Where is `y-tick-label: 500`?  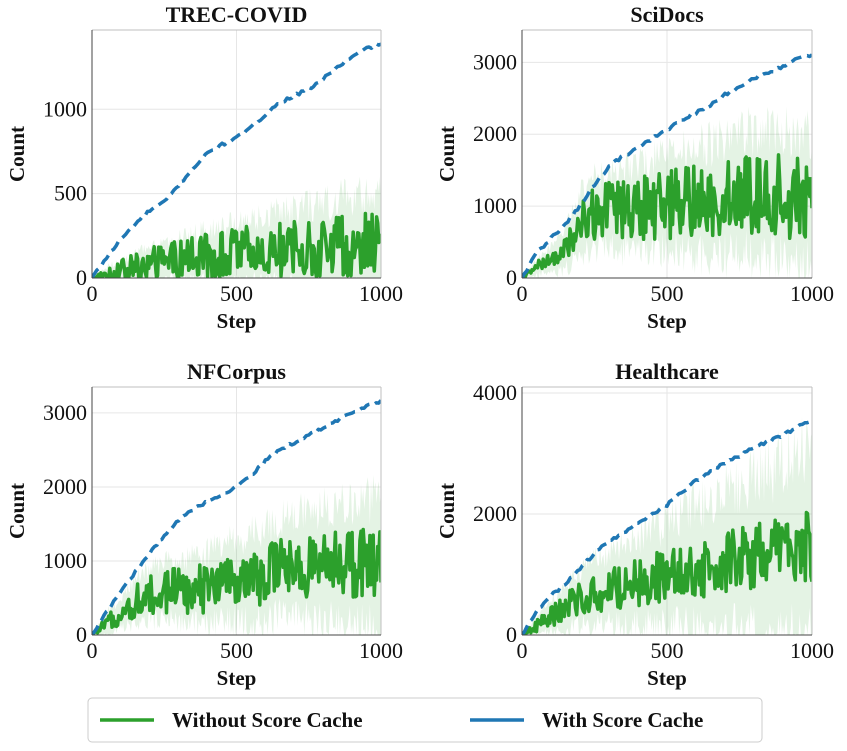 y-tick-label: 500 is located at coordinates (70, 193).